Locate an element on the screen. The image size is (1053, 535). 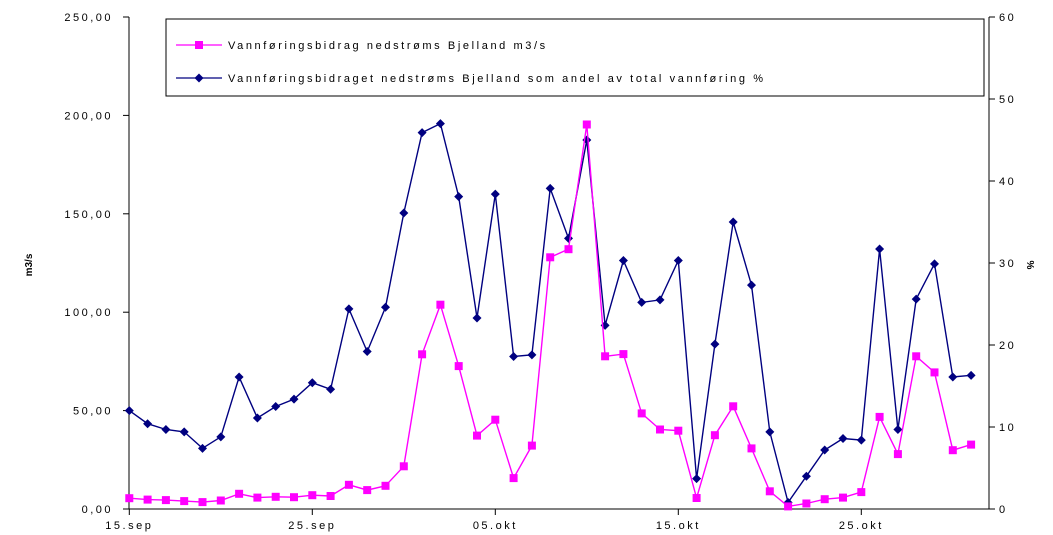
legend-marker-navy is located at coordinates (199, 78).